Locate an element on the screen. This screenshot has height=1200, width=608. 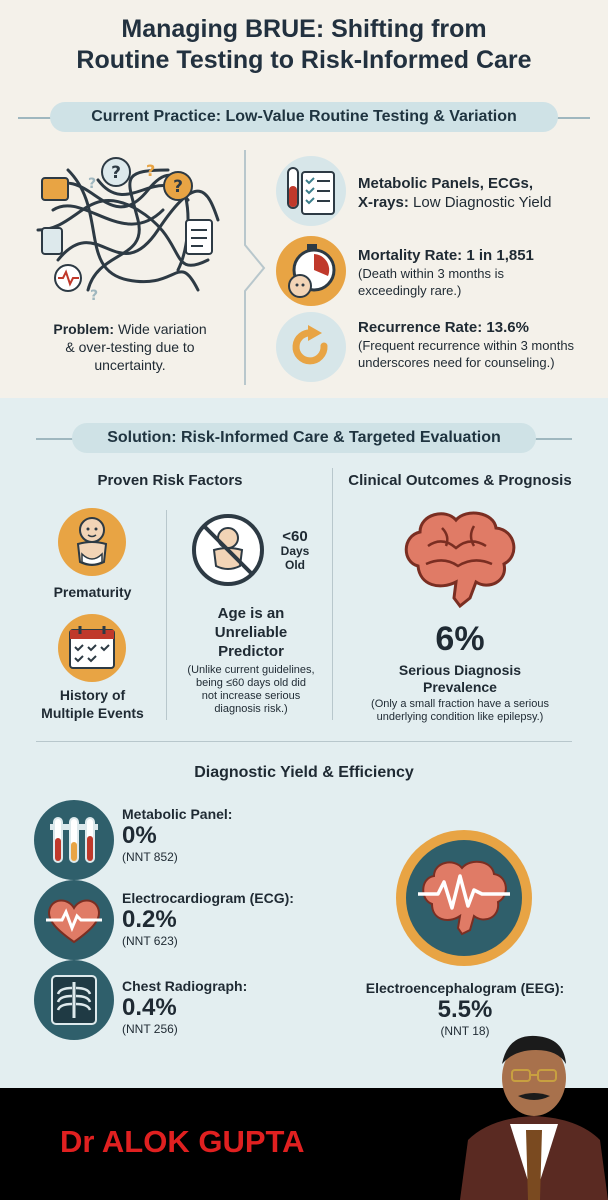
test-tube-checklist-icon is located at coordinates (311, 191).